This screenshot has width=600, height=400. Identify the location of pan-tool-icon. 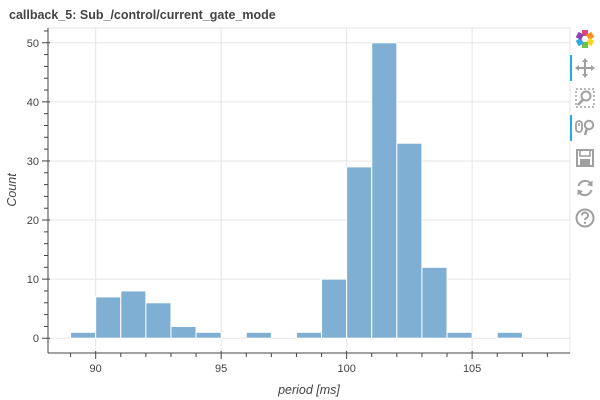
(585, 68).